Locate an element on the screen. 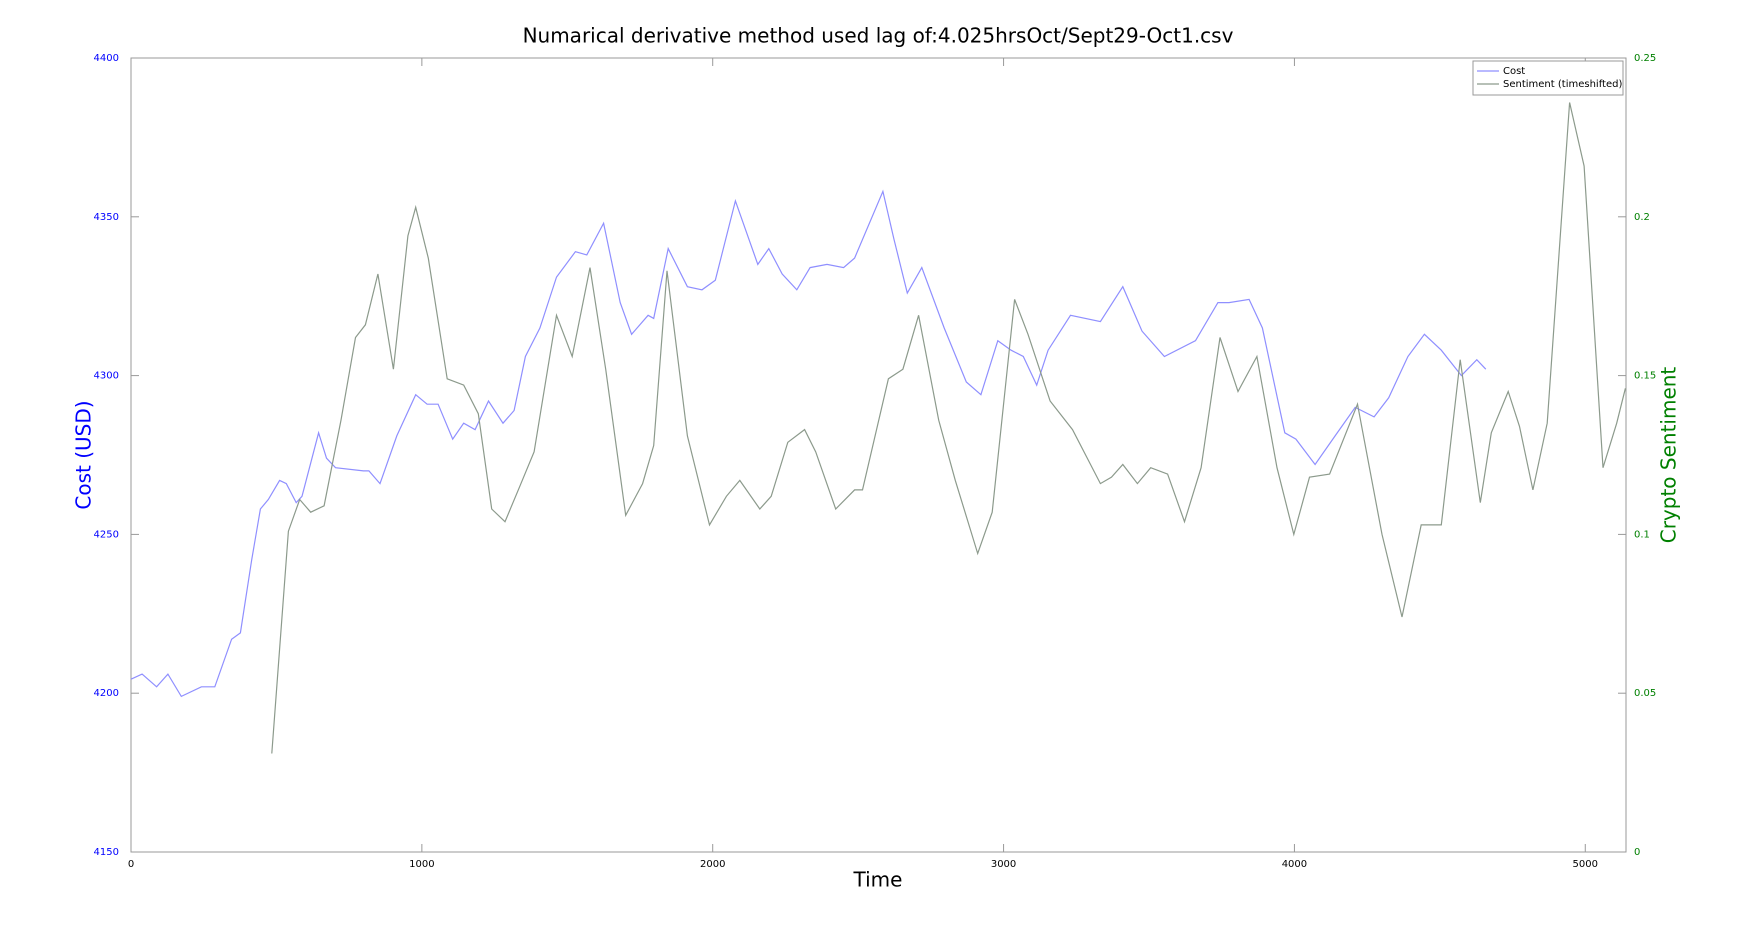 The width and height of the screenshot is (1743, 925). y2-tick-label: 0.25 is located at coordinates (1645, 58).